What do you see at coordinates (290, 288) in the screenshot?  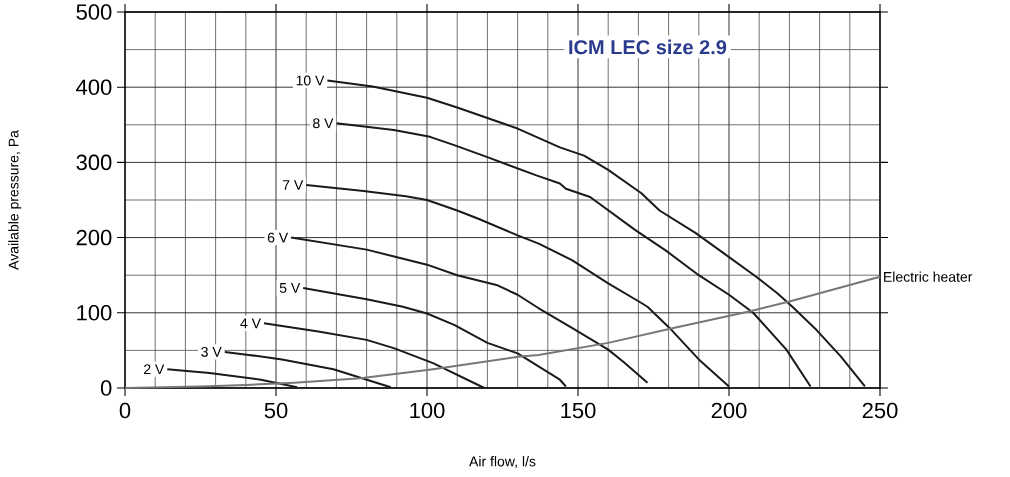 I see `series-label: 5 V` at bounding box center [290, 288].